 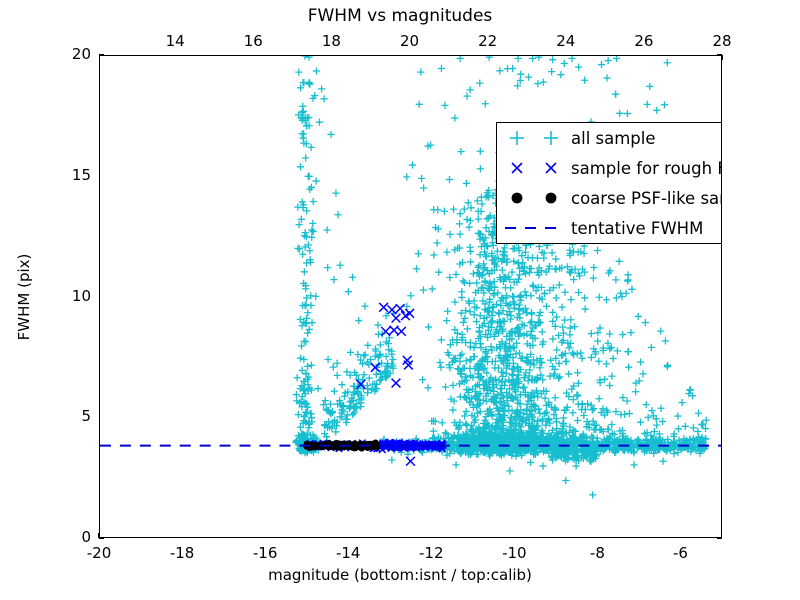 What do you see at coordinates (646, 168) in the screenshot?
I see `legend-label: sample for rough FWHM` at bounding box center [646, 168].